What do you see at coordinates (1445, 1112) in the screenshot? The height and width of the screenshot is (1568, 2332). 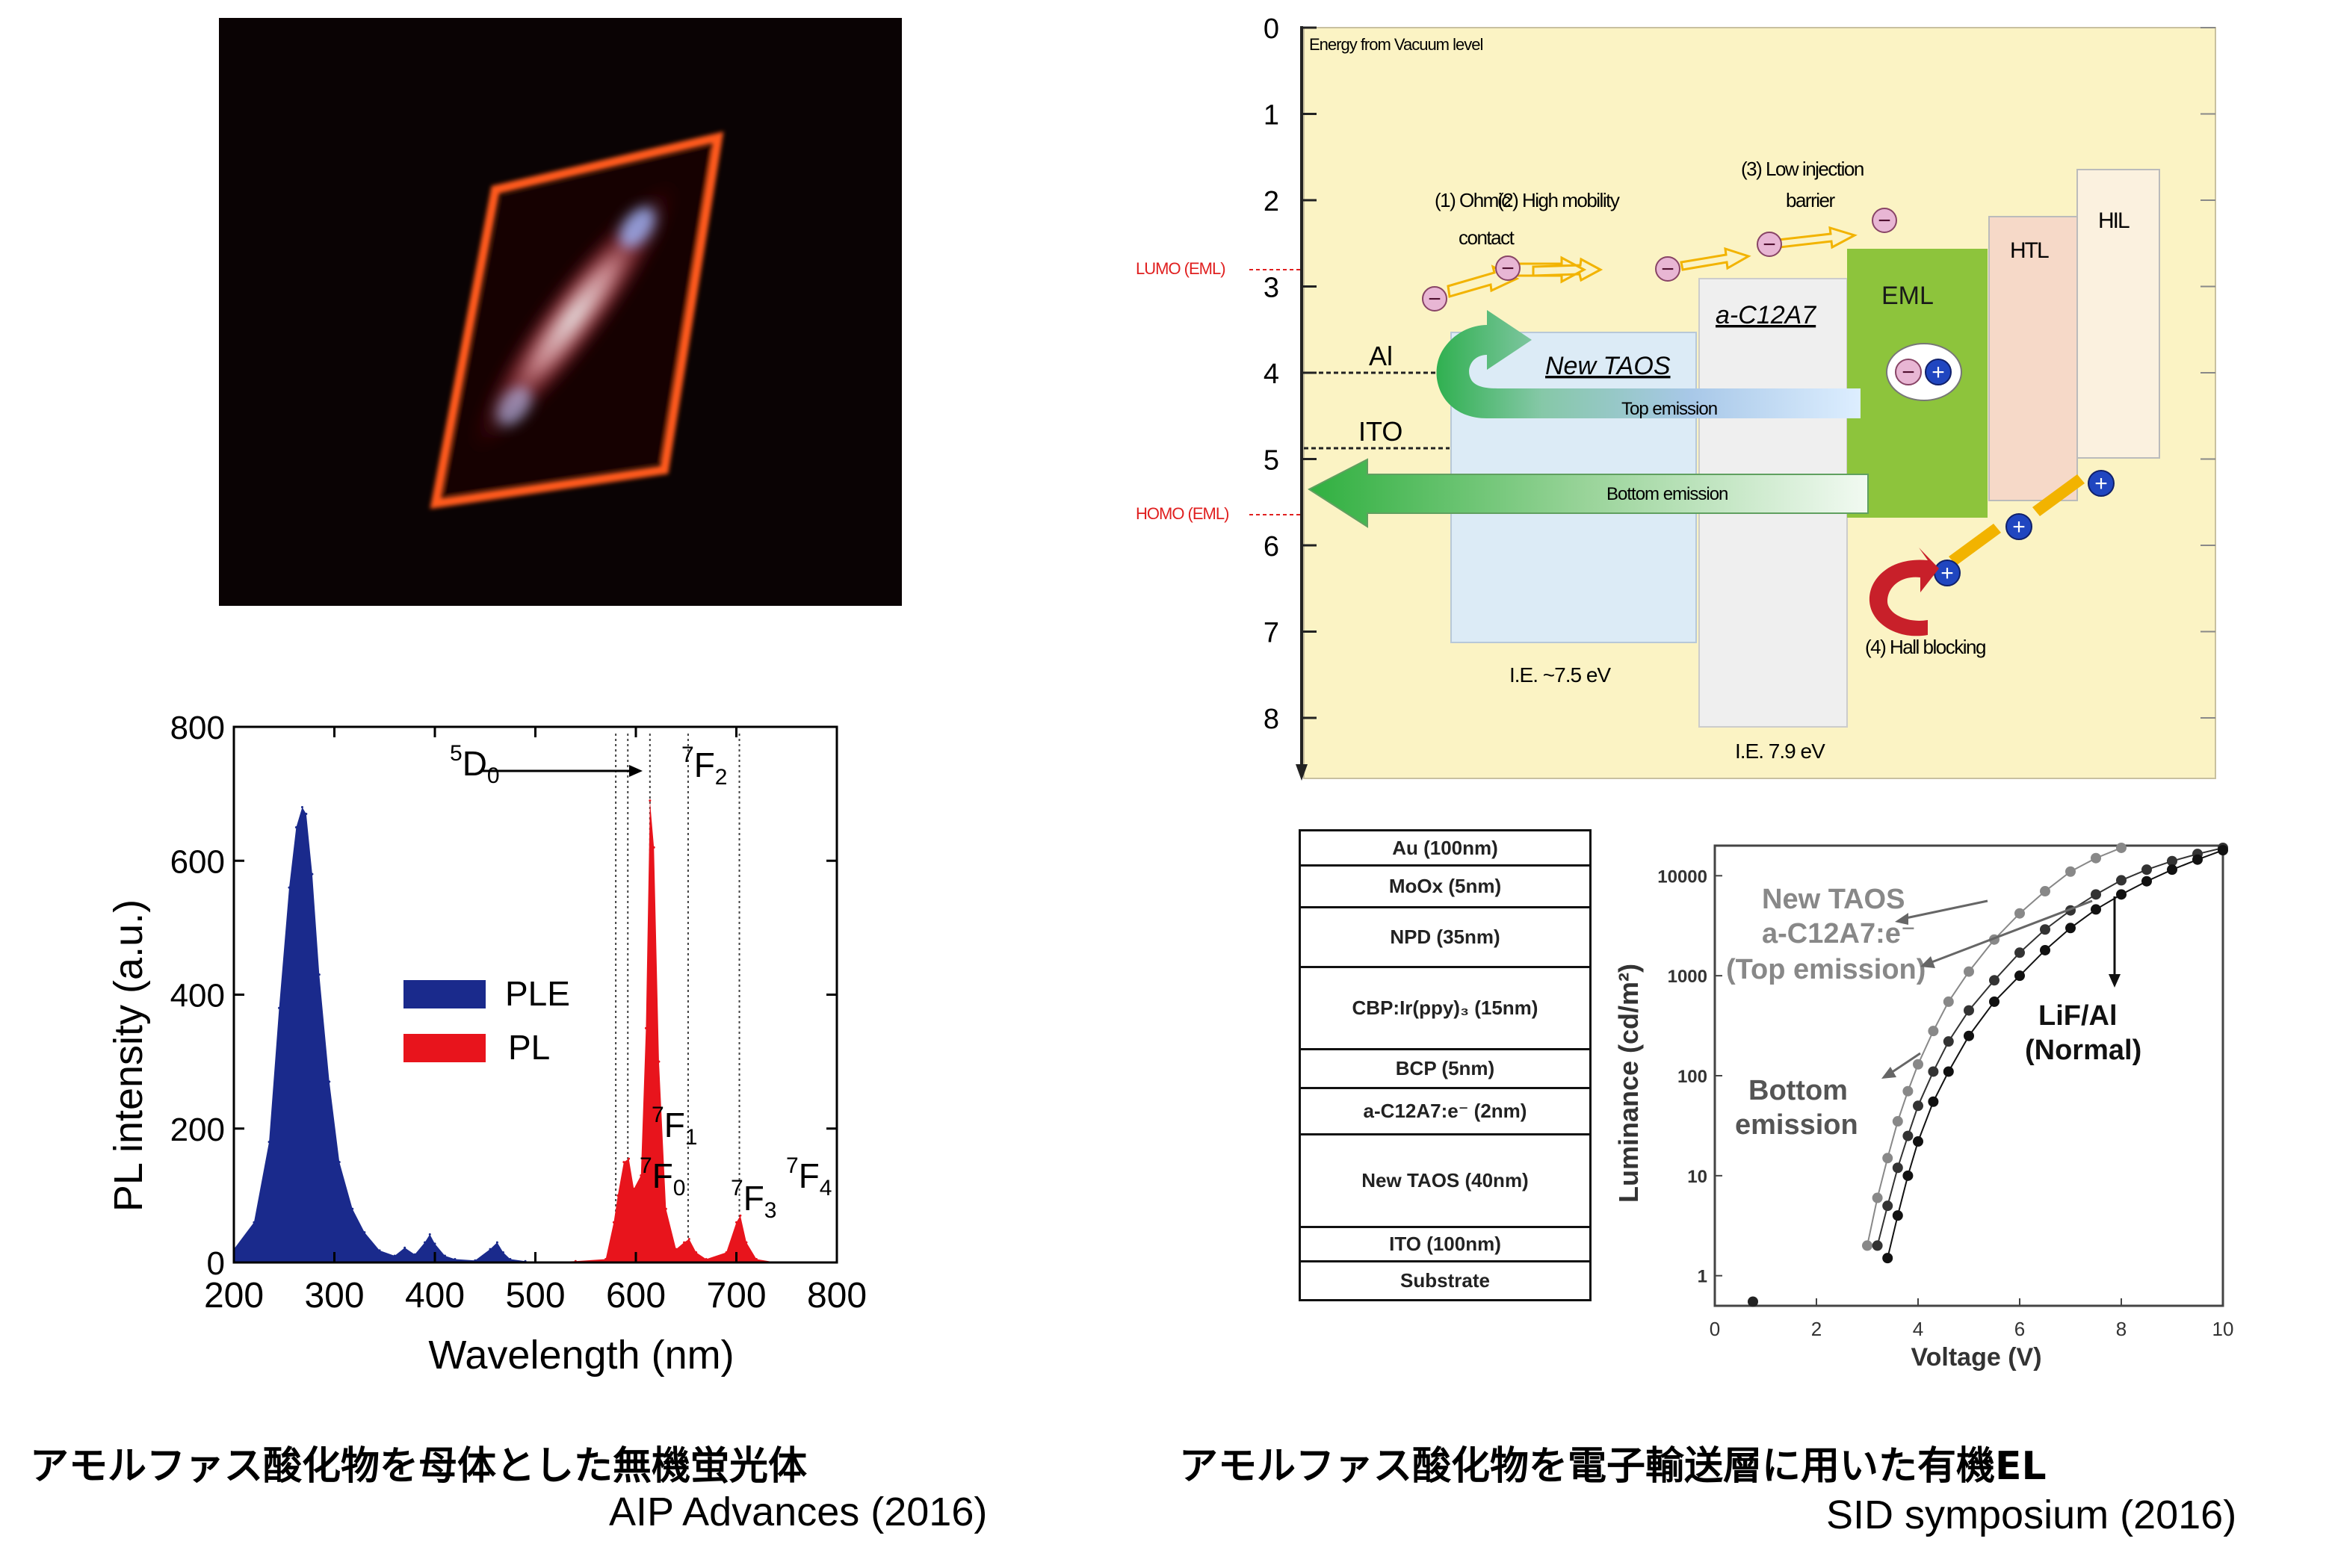 I see `layer-row: a-C12A7:e⁻ (2nm)` at bounding box center [1445, 1112].